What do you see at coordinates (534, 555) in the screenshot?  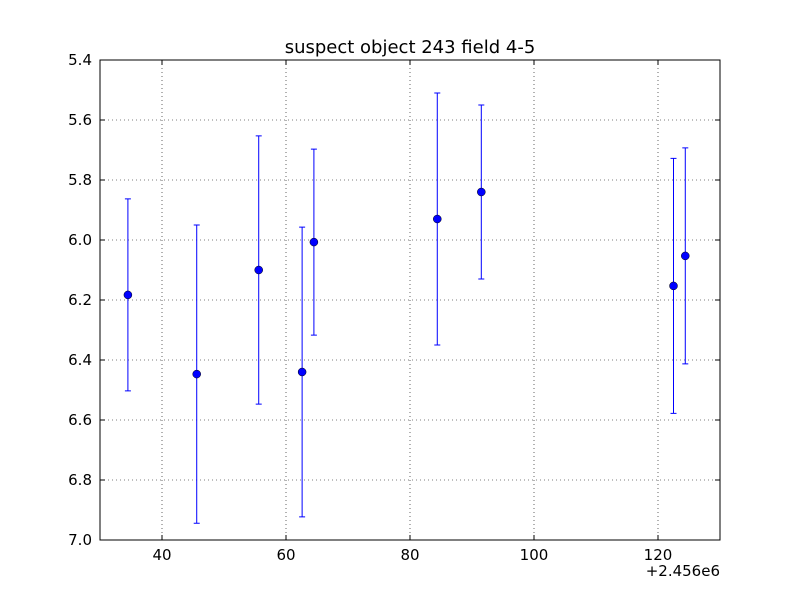 I see `x-tick-label: 100` at bounding box center [534, 555].